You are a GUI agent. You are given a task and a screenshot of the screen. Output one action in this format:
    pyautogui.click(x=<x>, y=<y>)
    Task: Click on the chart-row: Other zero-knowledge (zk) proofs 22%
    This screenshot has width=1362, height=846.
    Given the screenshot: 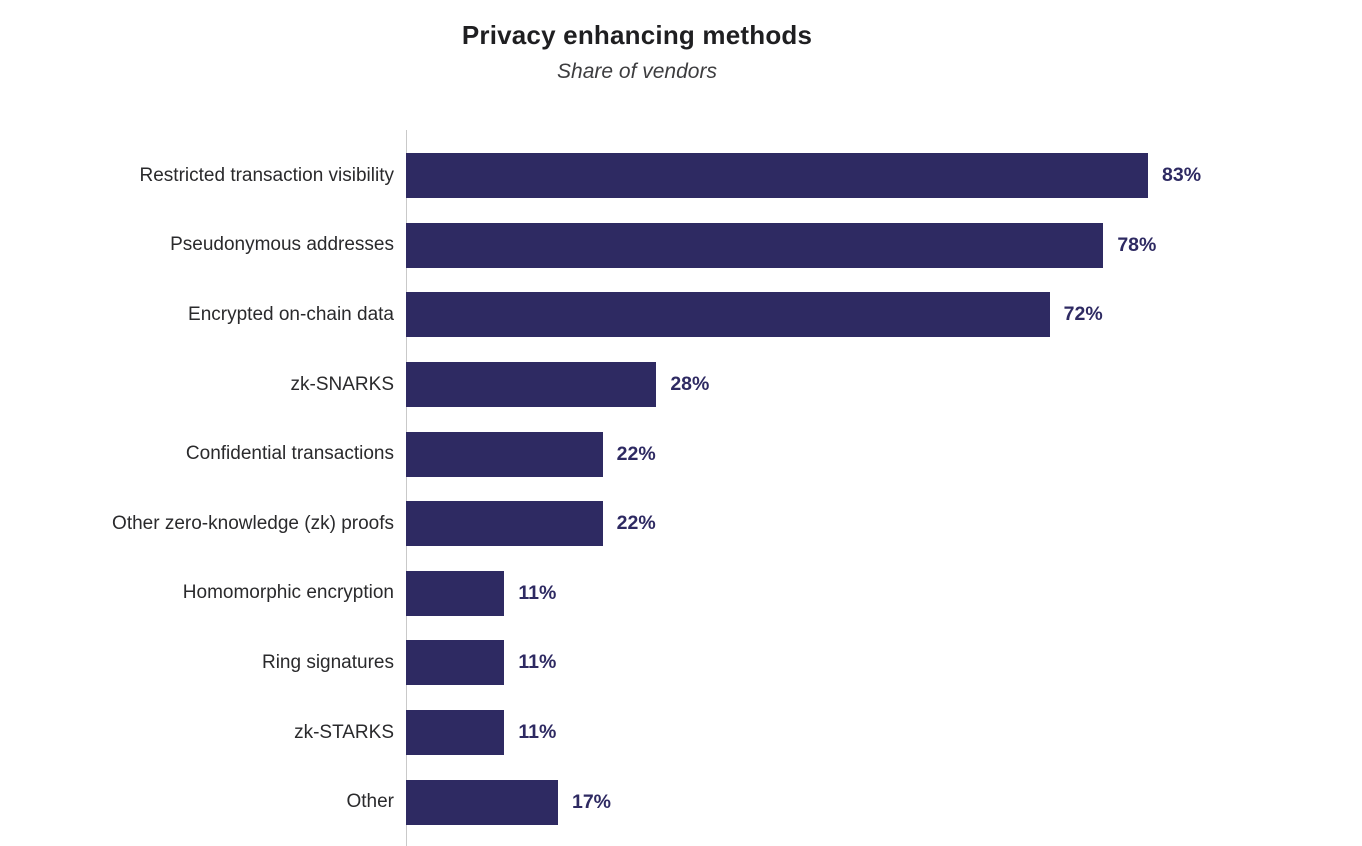 What is the action you would take?
    pyautogui.click(x=681, y=524)
    